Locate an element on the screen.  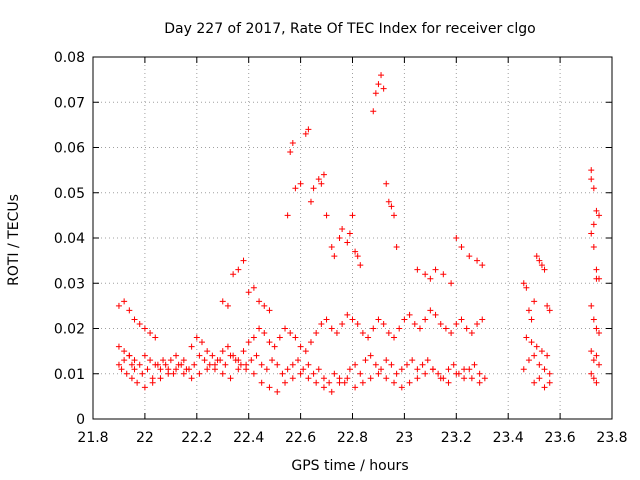
x-tick-label: 23.8 is located at coordinates (611, 438).